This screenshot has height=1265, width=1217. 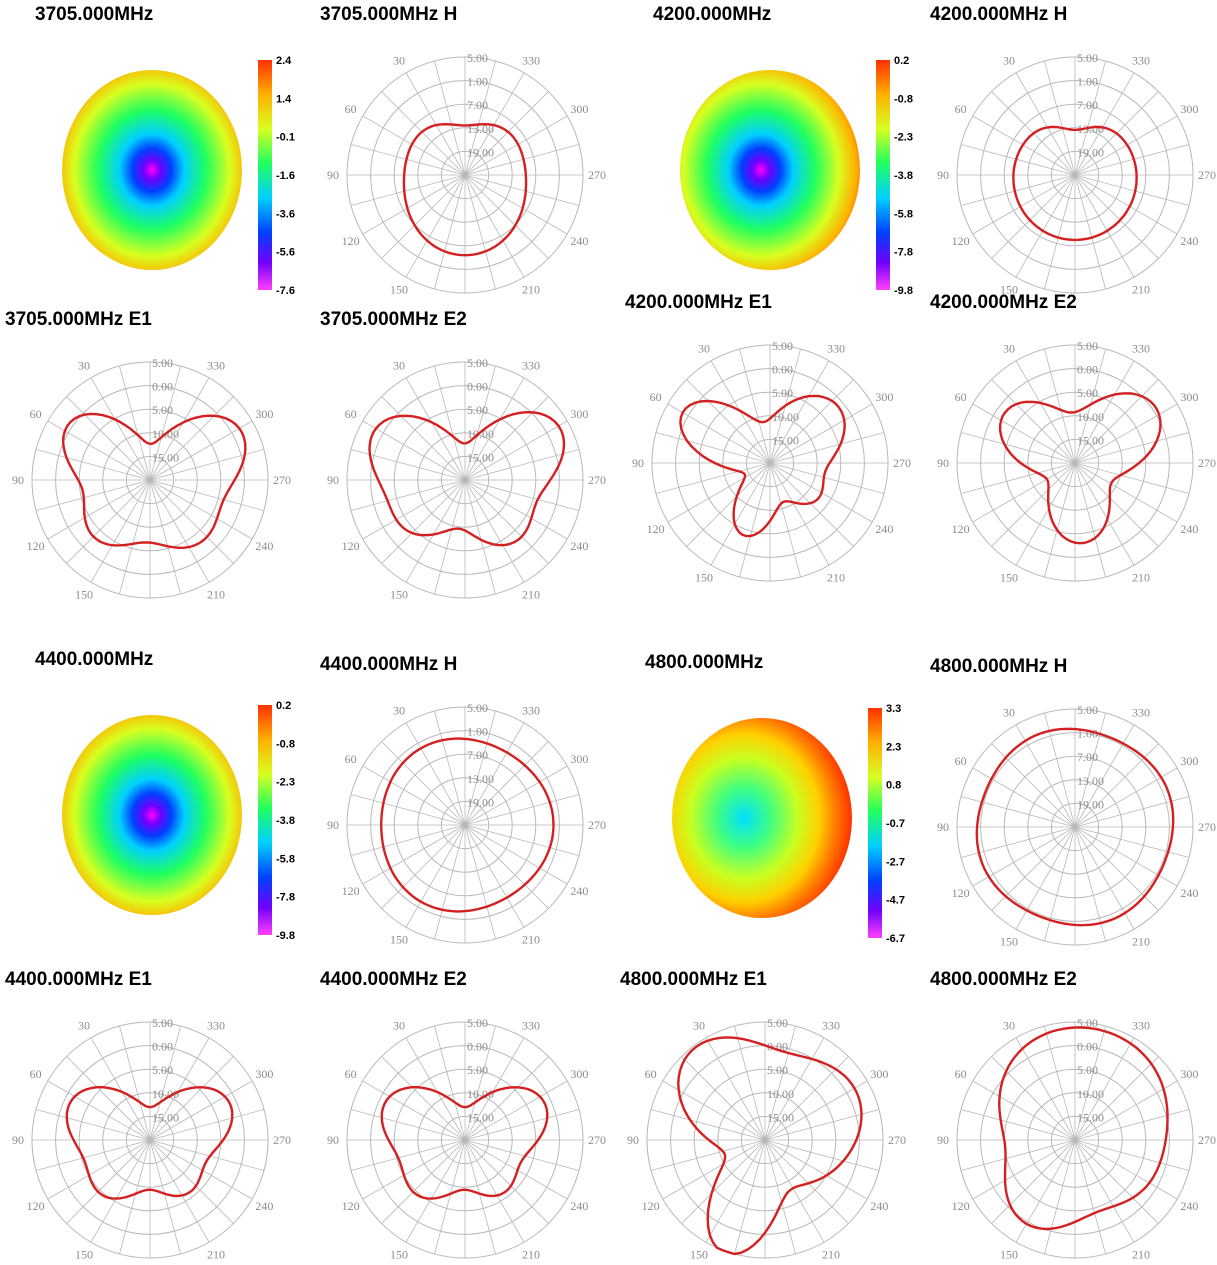 What do you see at coordinates (178, 821) in the screenshot?
I see `chart-svg: 0.2 -0.8 -2.3 -3.8 -5.8 -7.8 -9.8` at bounding box center [178, 821].